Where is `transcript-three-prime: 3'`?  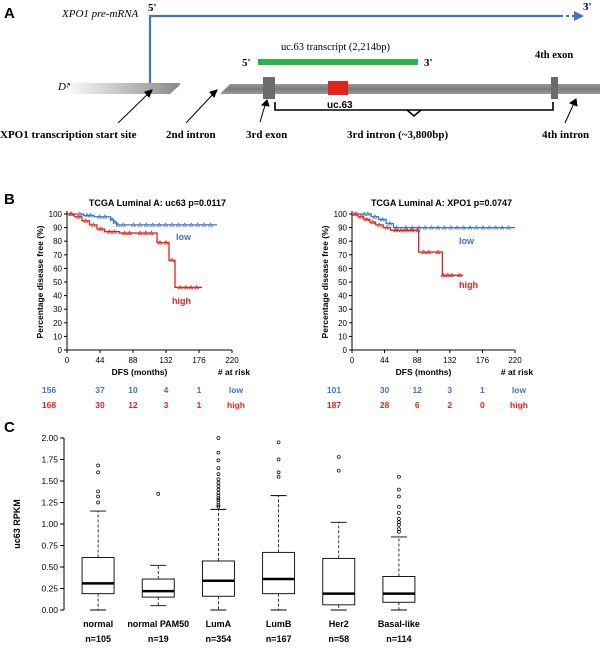 transcript-three-prime: 3' is located at coordinates (428, 63).